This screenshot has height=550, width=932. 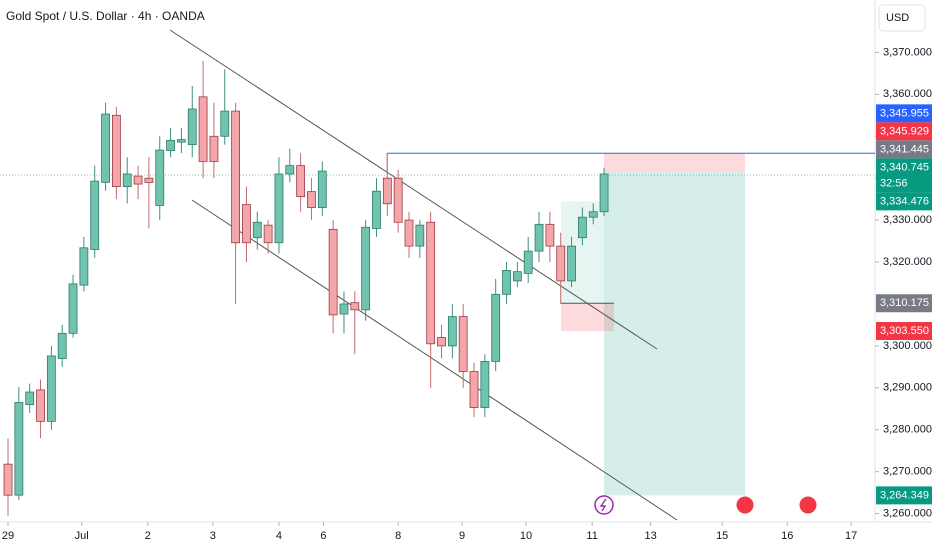 I want to click on price-badge-label: 3,341.445, so click(x=904, y=149).